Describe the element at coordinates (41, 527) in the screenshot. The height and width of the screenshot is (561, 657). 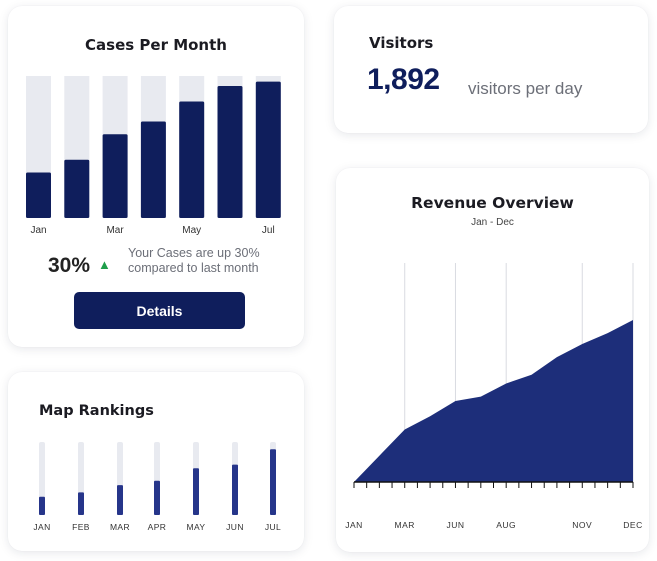
I see `map-x-tick-label: JAN` at that location.